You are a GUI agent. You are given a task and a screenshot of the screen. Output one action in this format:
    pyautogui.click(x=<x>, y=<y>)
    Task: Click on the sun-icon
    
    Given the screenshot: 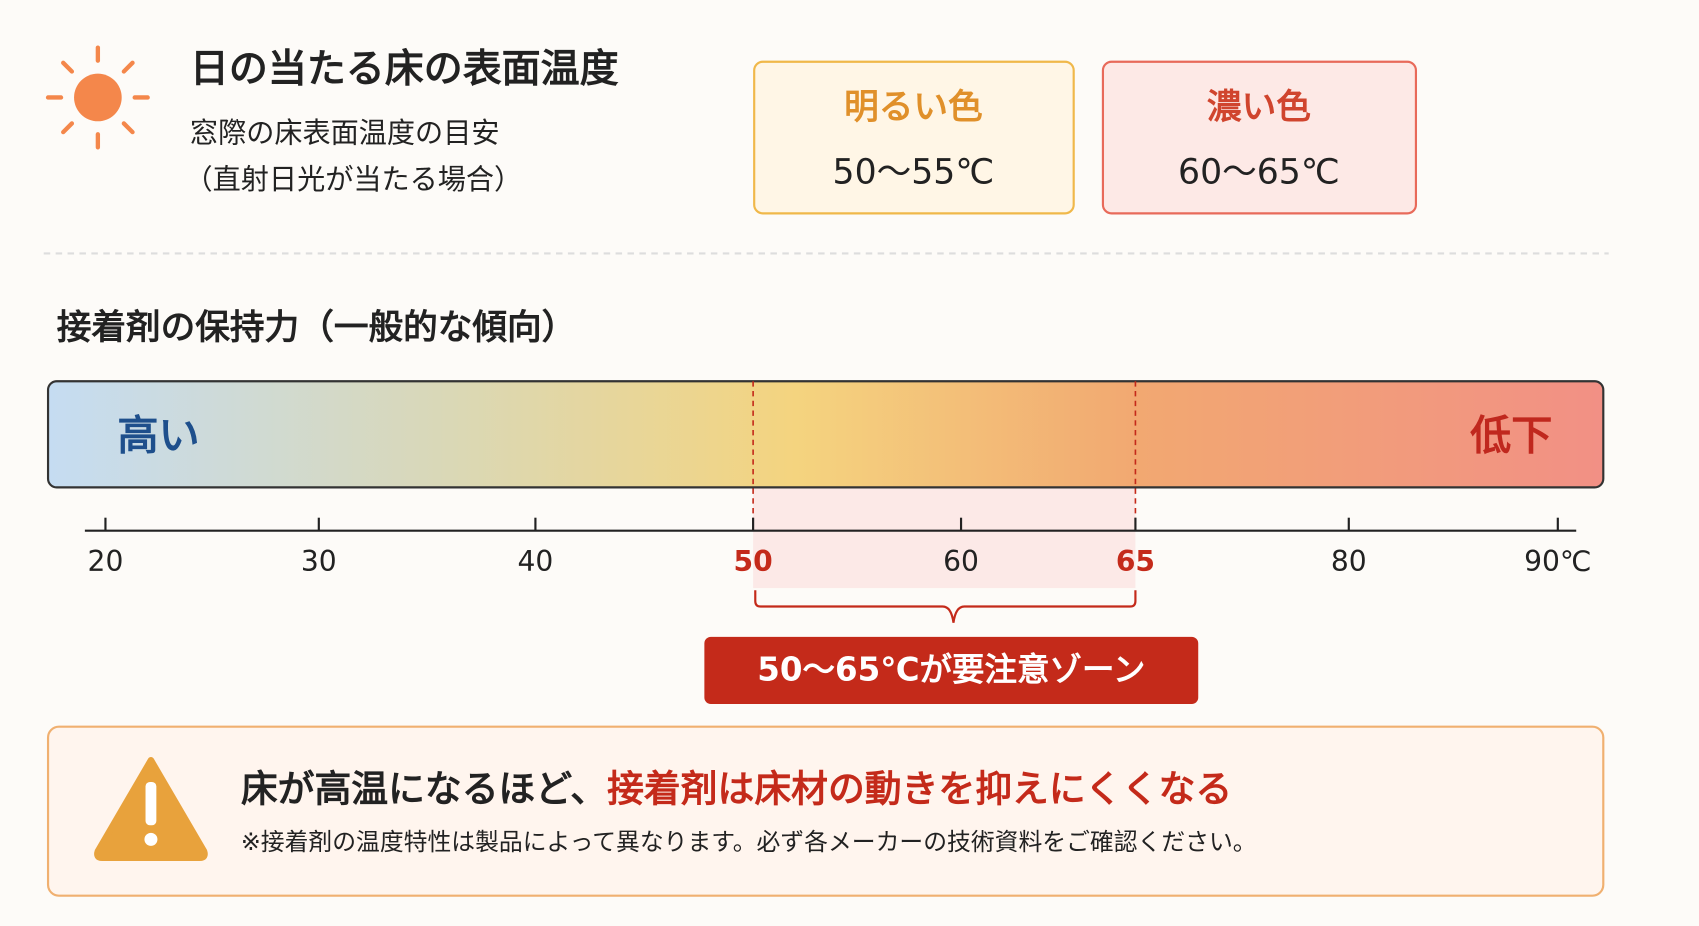 What is the action you would take?
    pyautogui.click(x=97, y=97)
    